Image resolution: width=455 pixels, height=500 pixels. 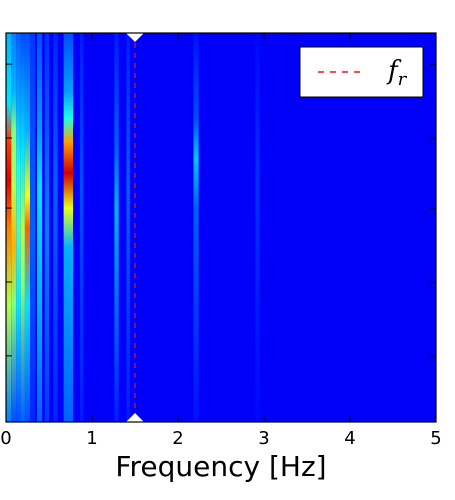 I want to click on x-tick-label: 2, so click(x=177, y=438).